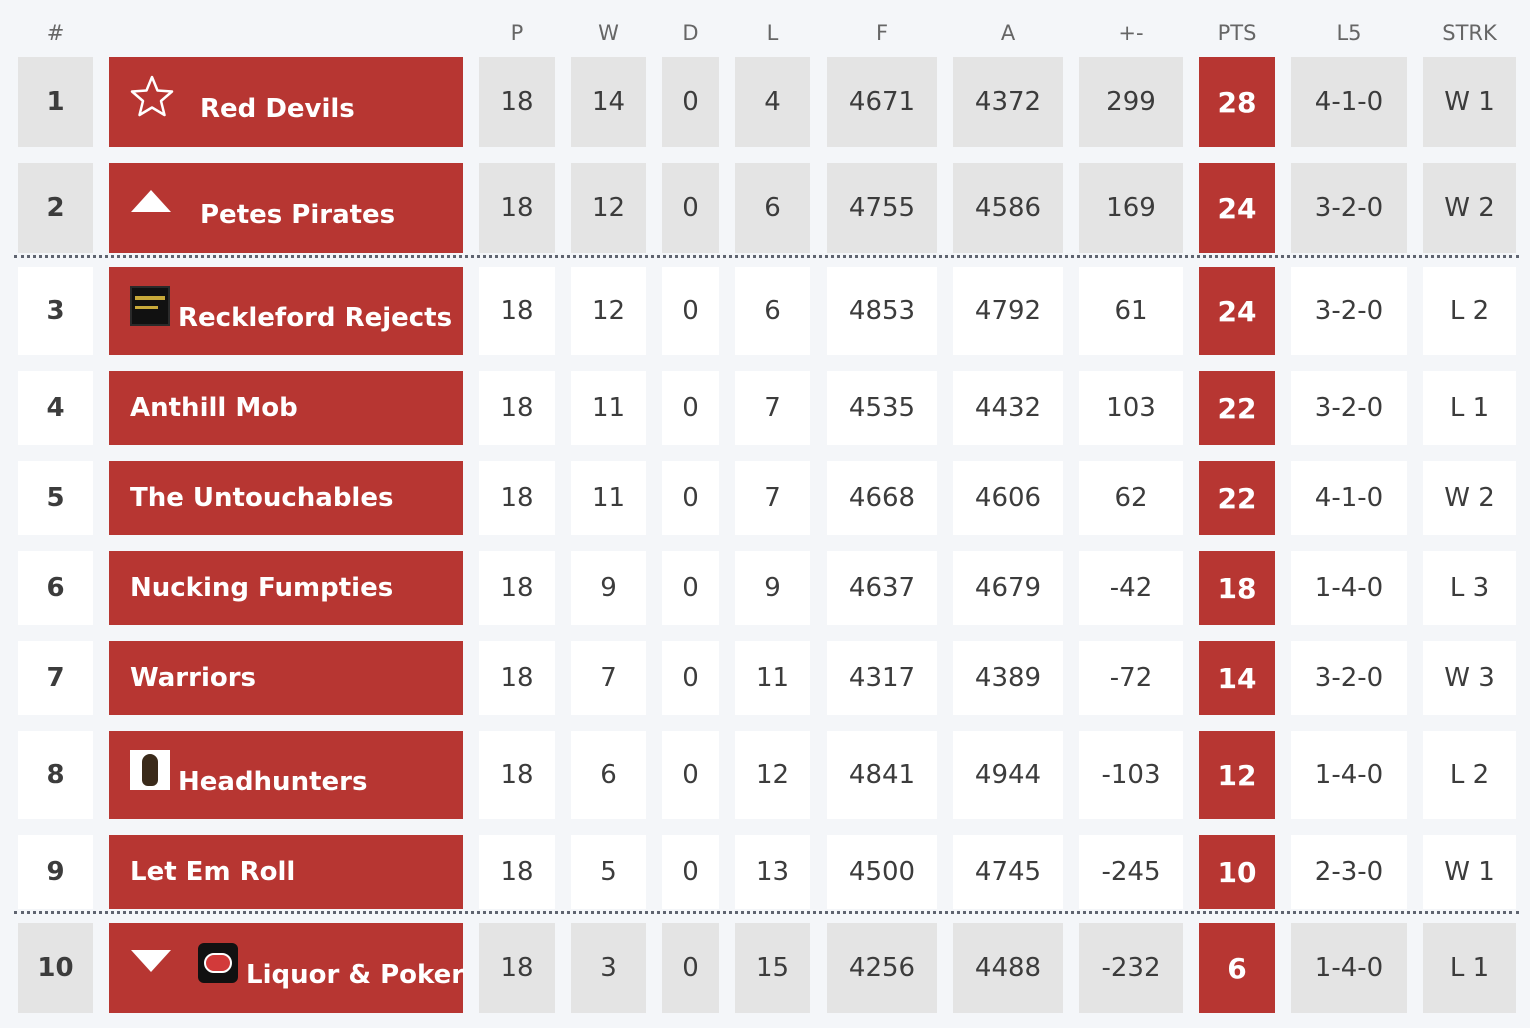  I want to click on rank-cell: 5, so click(55, 498).